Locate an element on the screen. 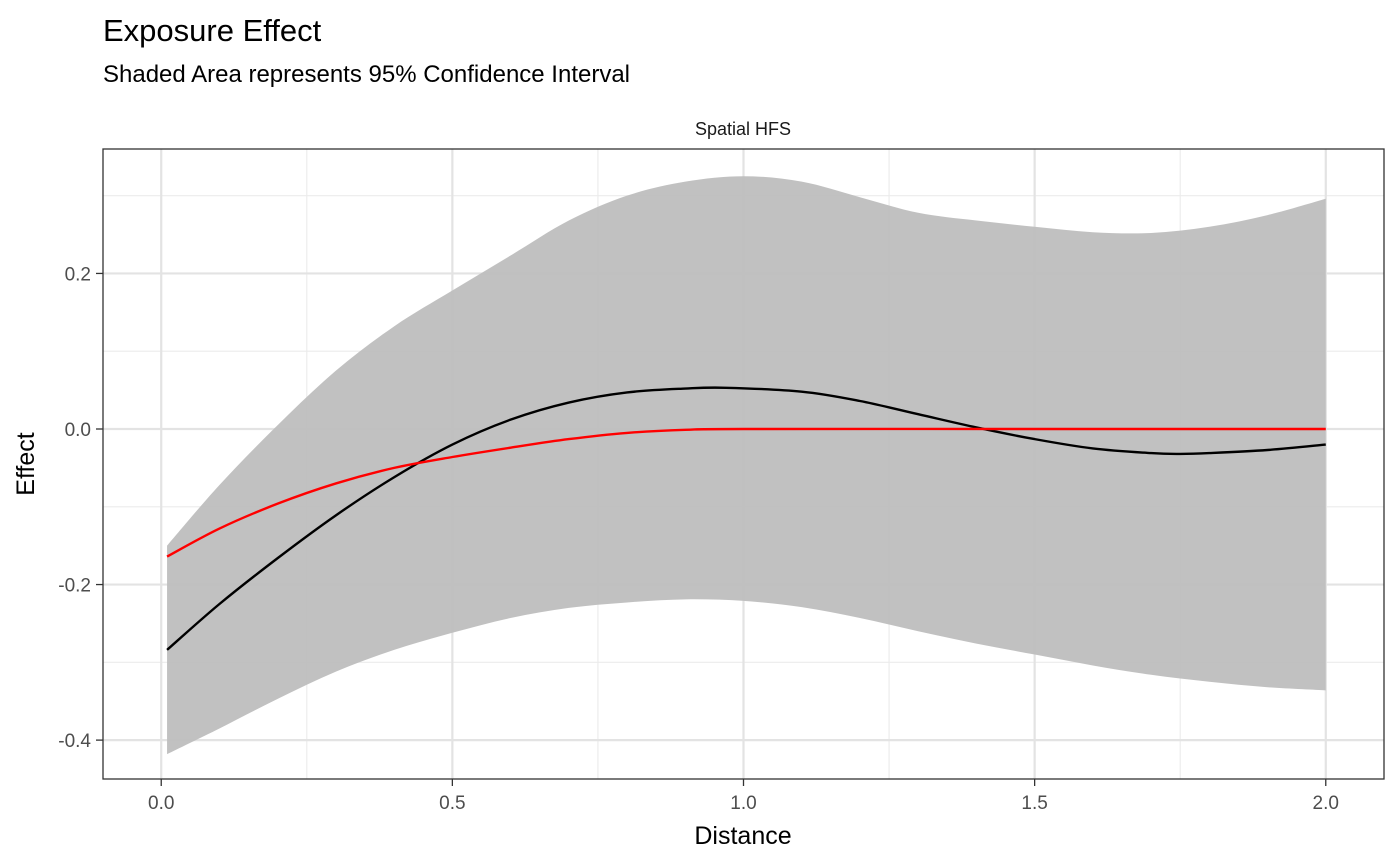 The image size is (1400, 865). facet-strip-label: Spatial HFS is located at coordinates (743, 129).